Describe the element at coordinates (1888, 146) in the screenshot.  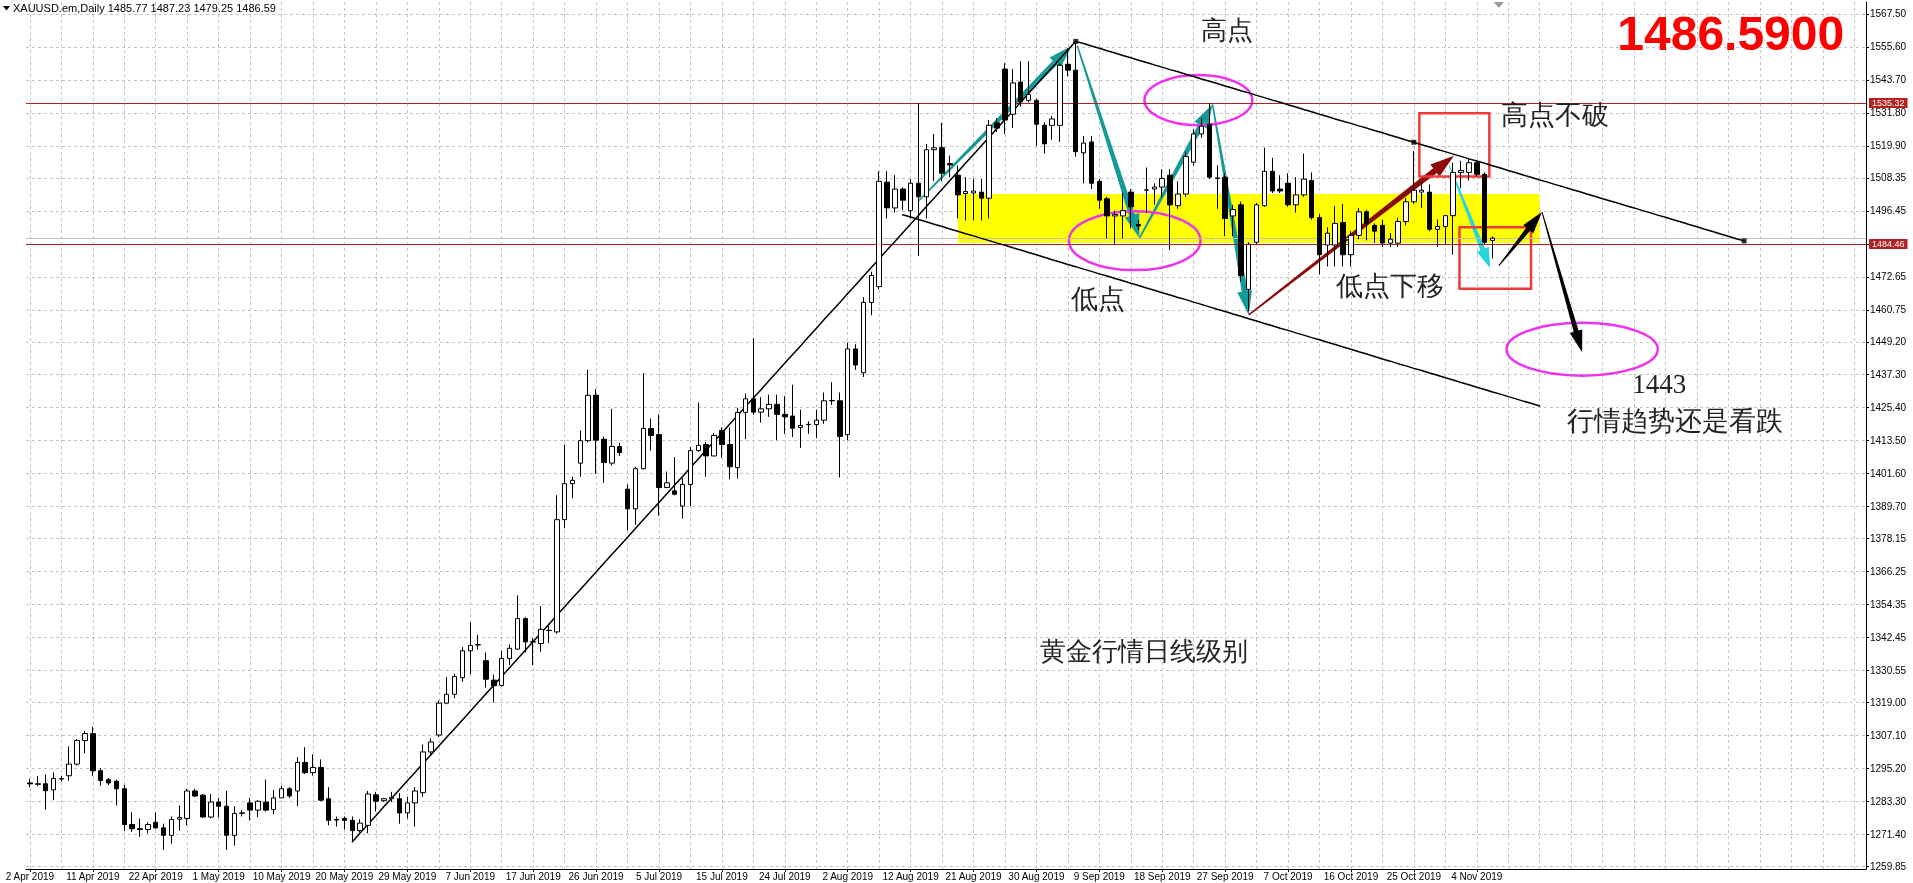
I see `y-tick-label: 1519.90` at that location.